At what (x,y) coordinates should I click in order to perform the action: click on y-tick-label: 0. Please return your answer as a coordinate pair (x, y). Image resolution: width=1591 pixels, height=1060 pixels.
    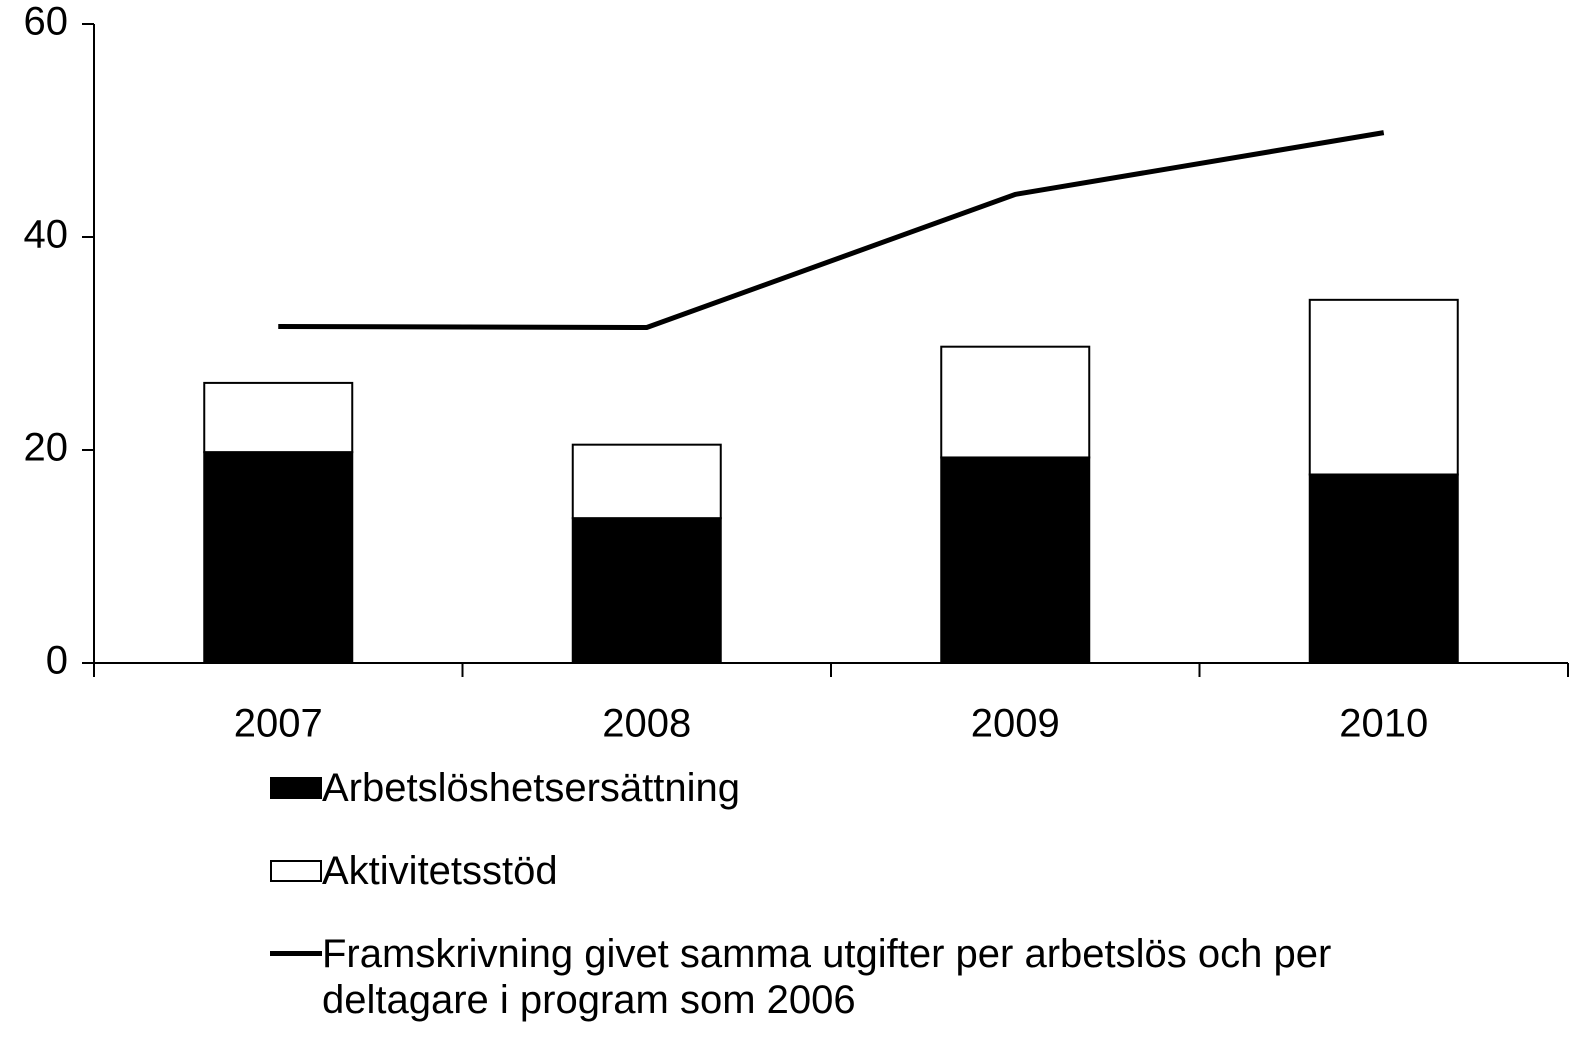
    Looking at the image, I should click on (57, 661).